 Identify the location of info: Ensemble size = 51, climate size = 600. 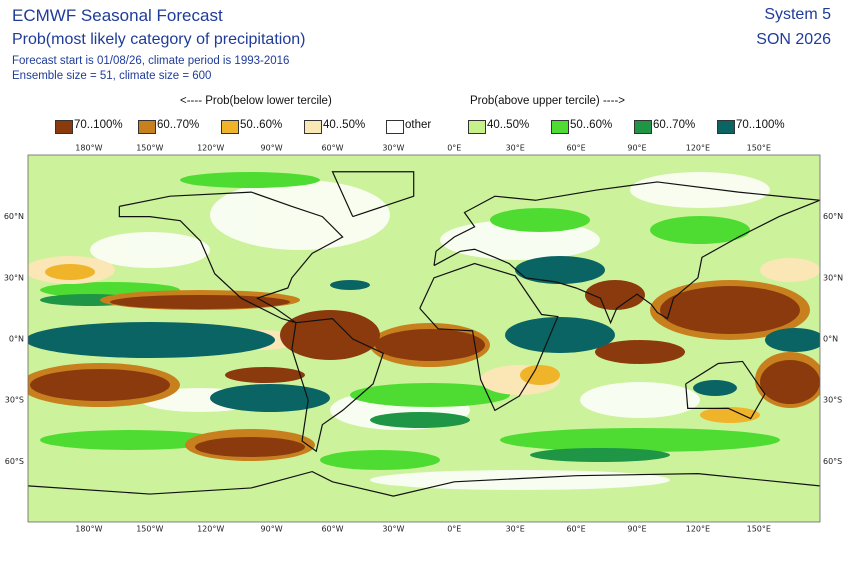
(112, 76).